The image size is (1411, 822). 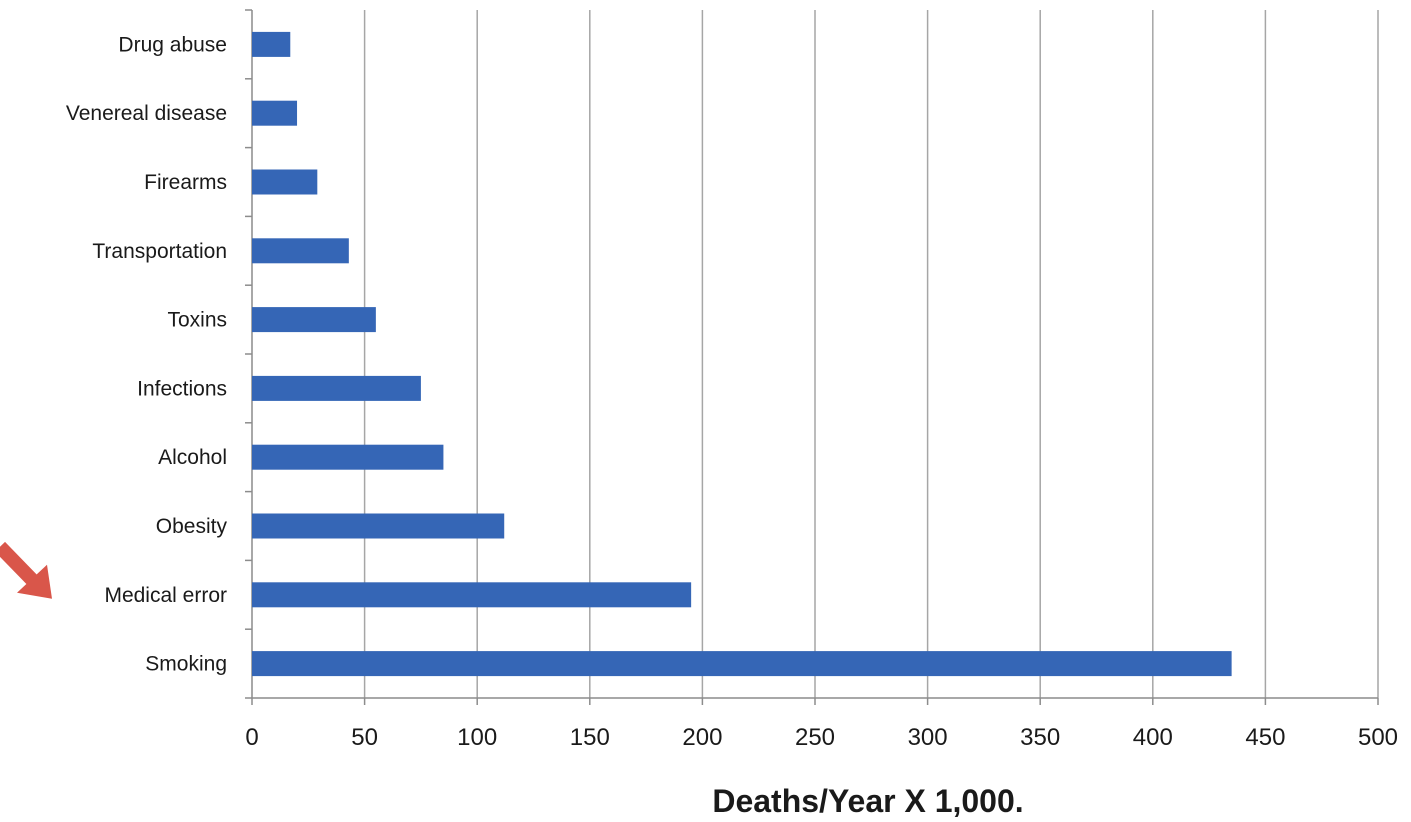 I want to click on x-tick-label: 500, so click(x=1378, y=737).